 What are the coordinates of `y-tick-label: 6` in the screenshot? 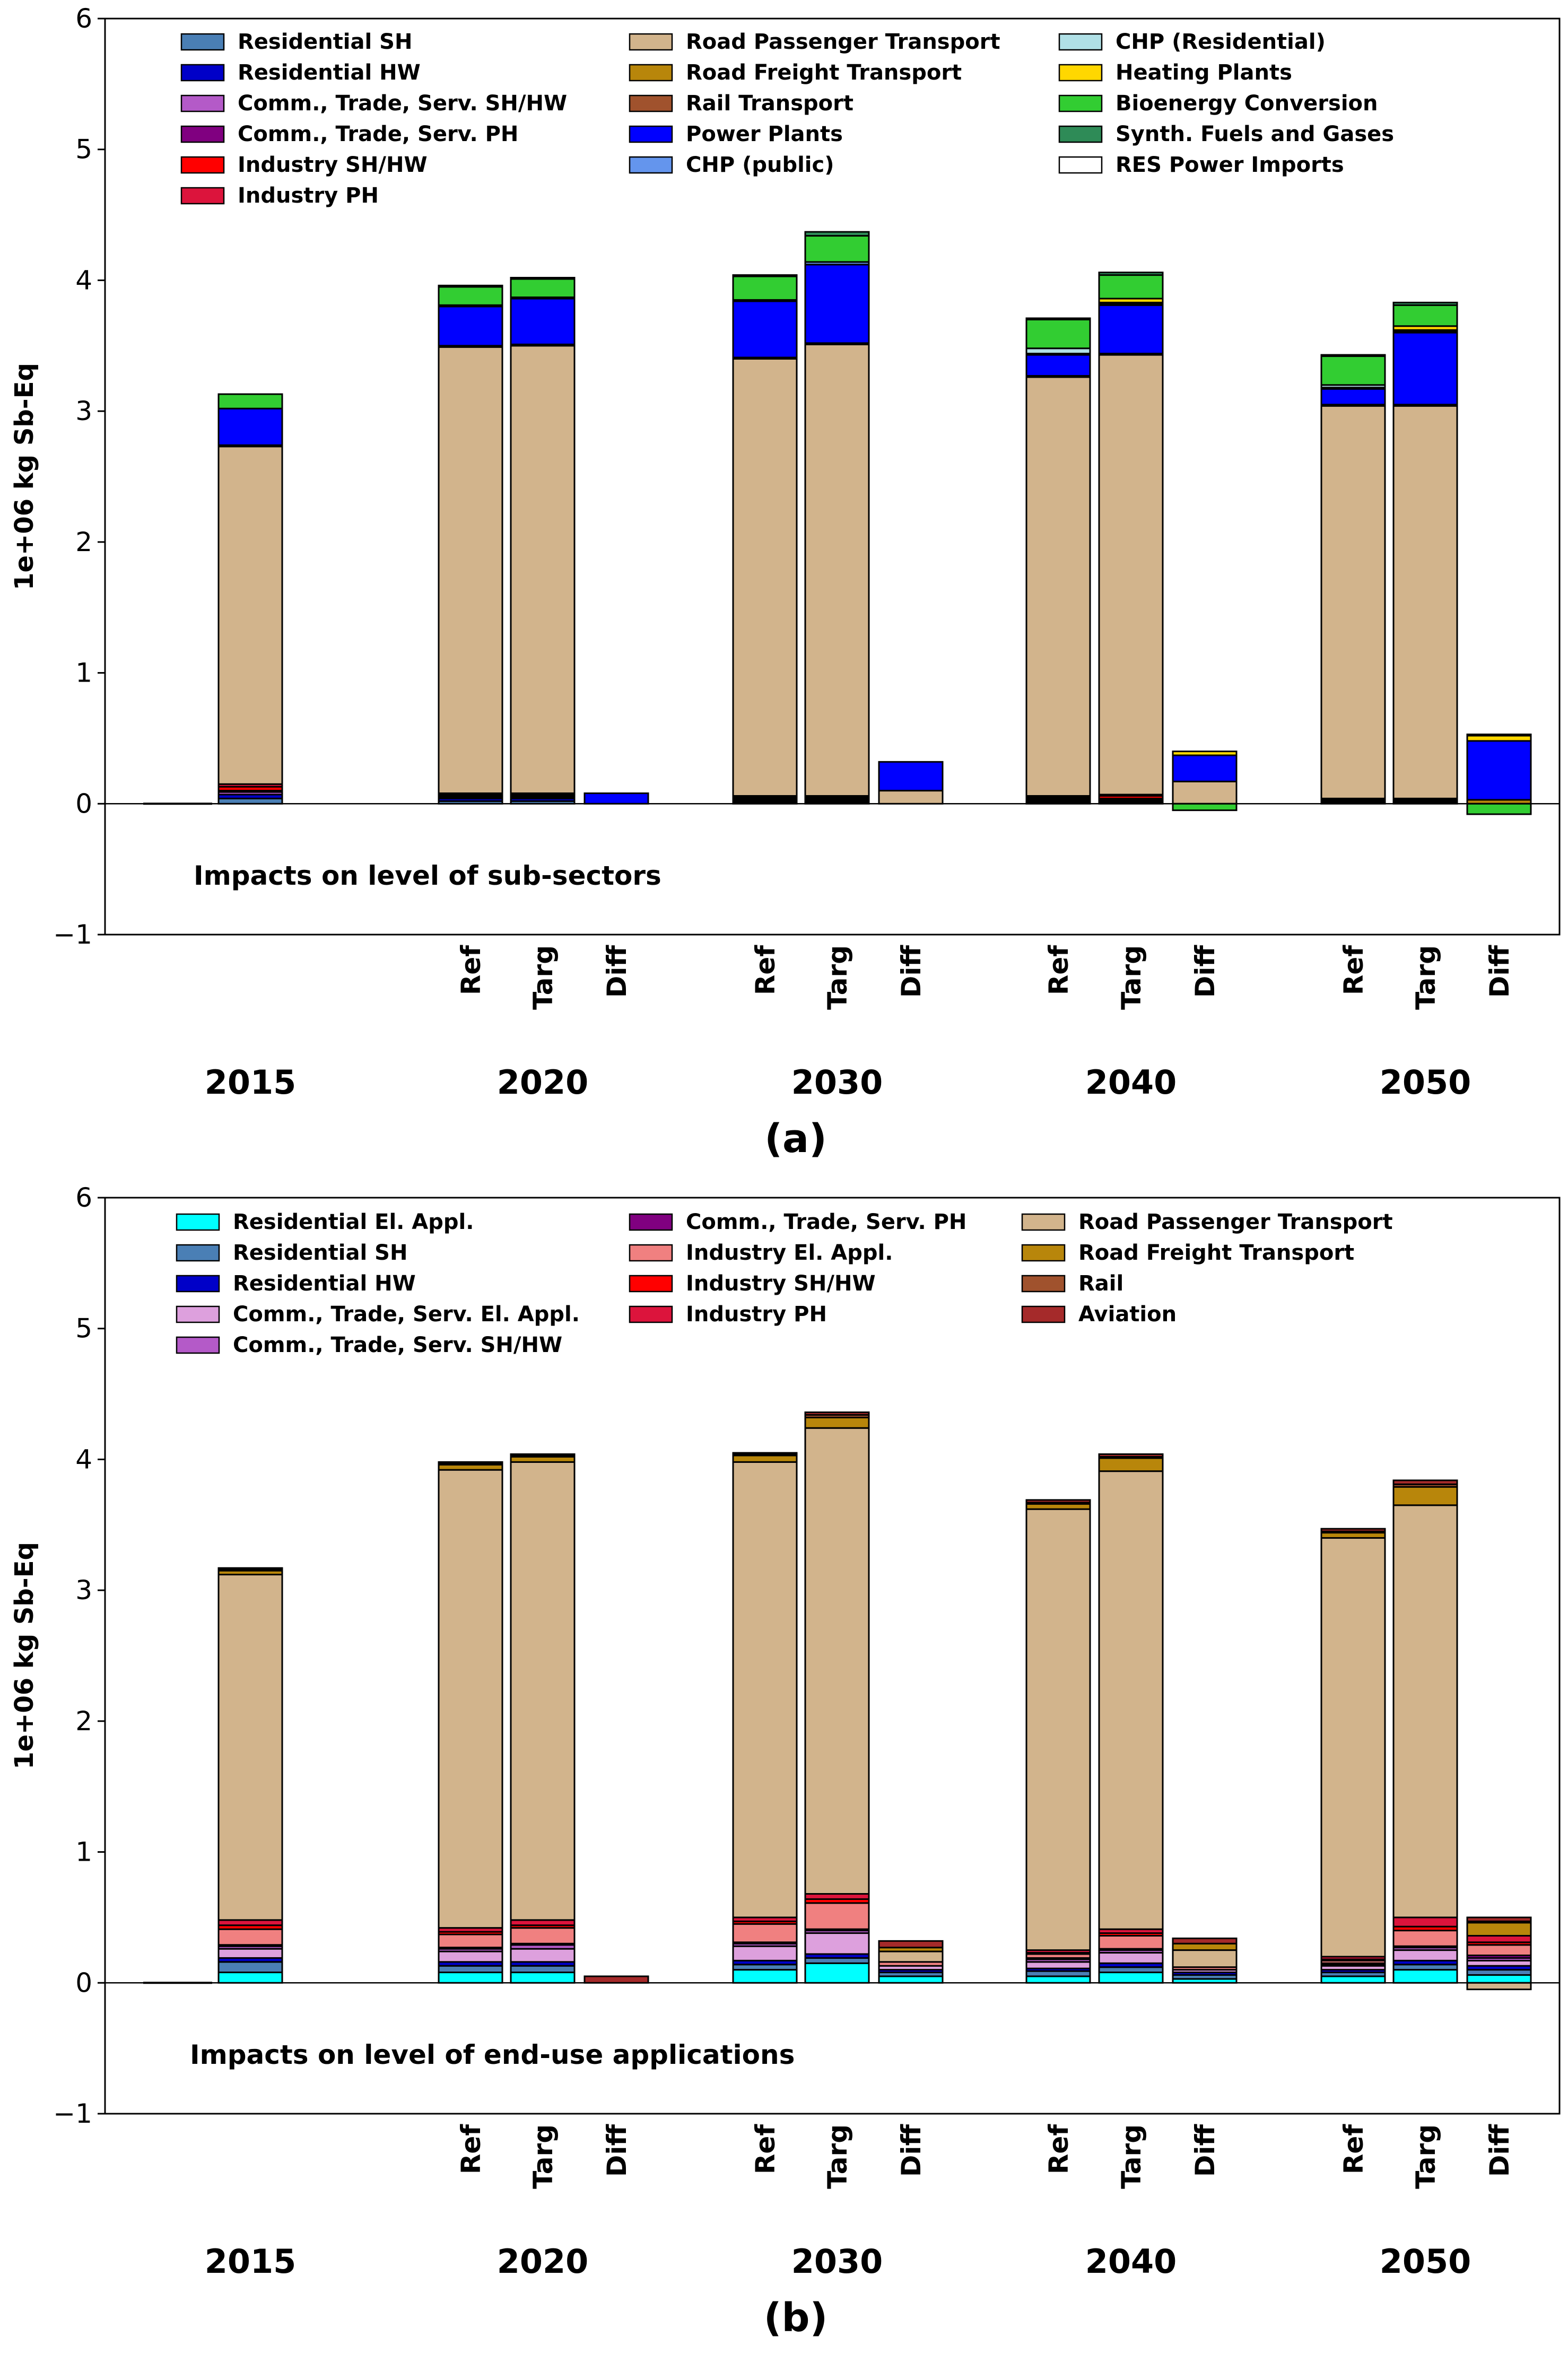 It's located at (84, 18).